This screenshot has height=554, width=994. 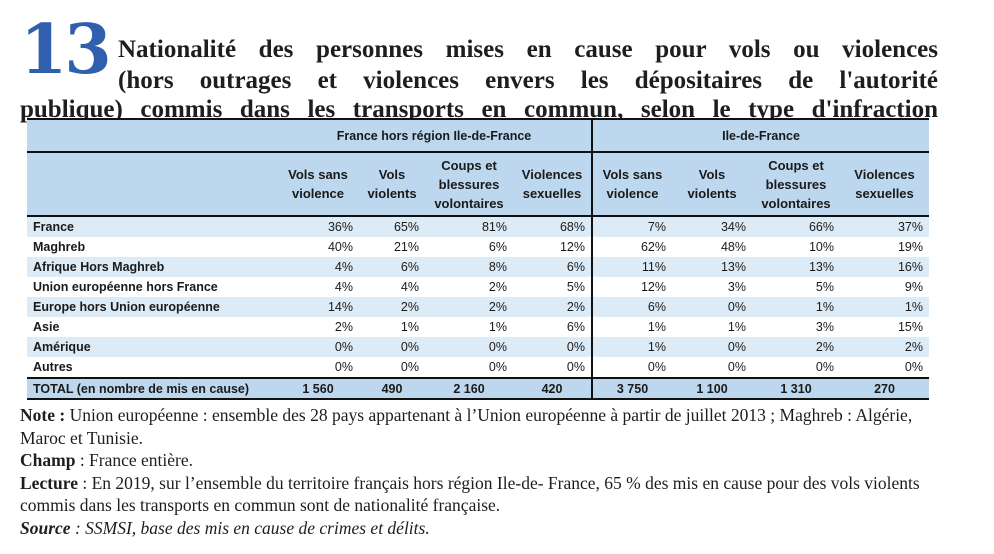 What do you see at coordinates (631, 247) in the screenshot?
I see `value-cell: 62%` at bounding box center [631, 247].